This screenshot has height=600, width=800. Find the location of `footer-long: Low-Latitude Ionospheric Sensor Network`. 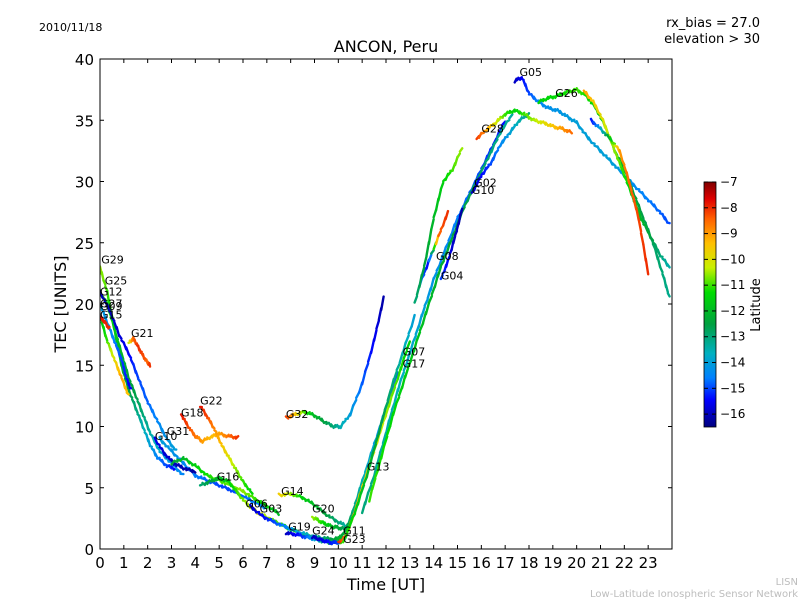

footer-long: Low-Latitude Ionospheric Sensor Network is located at coordinates (694, 594).